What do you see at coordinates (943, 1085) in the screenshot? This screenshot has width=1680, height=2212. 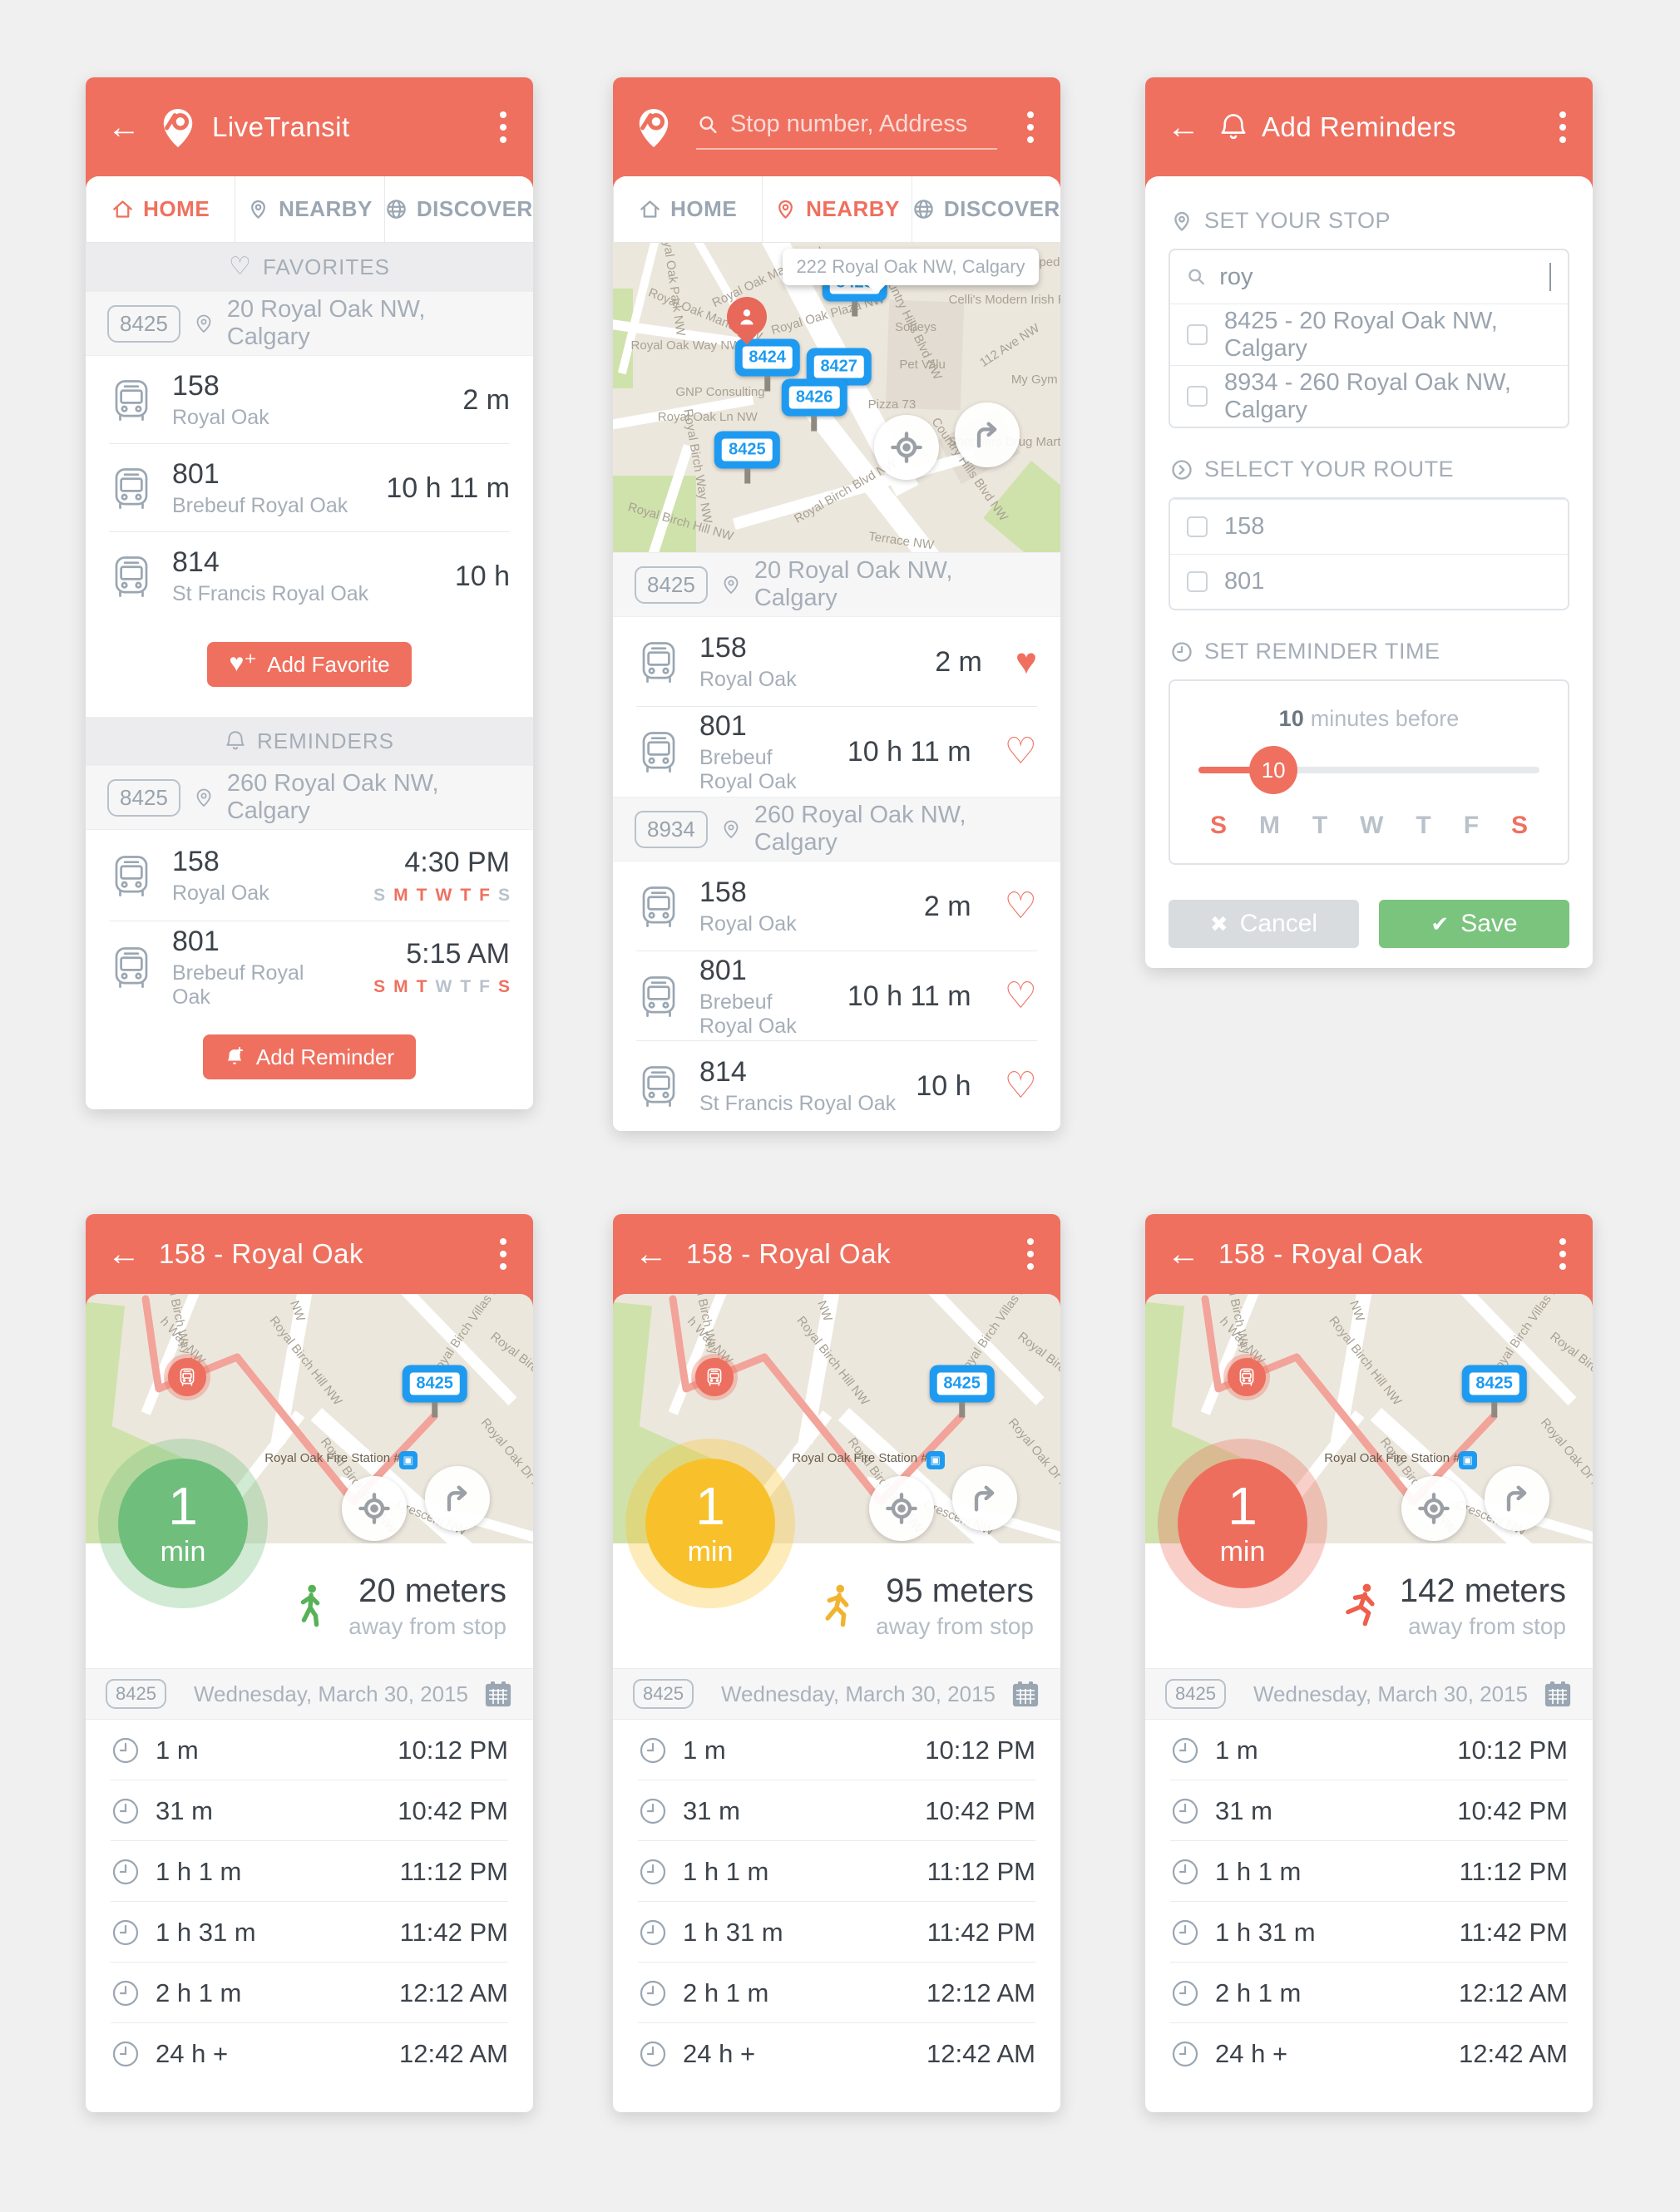 I see `route-eta: 10 h` at bounding box center [943, 1085].